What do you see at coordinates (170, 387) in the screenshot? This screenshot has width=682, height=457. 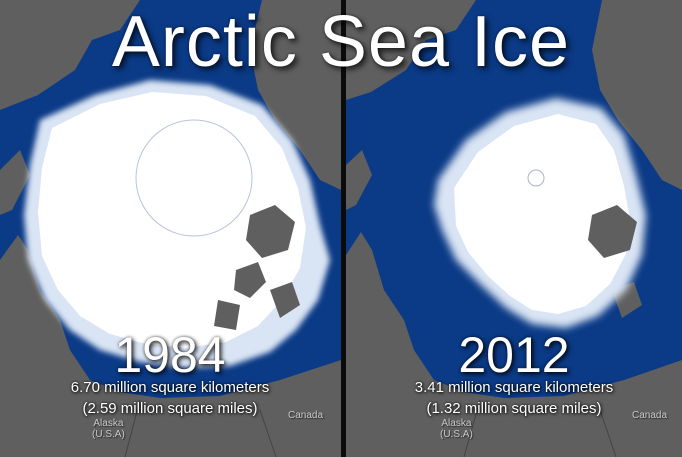 I see `area-km-label: 6.70 million square kilometers` at bounding box center [170, 387].